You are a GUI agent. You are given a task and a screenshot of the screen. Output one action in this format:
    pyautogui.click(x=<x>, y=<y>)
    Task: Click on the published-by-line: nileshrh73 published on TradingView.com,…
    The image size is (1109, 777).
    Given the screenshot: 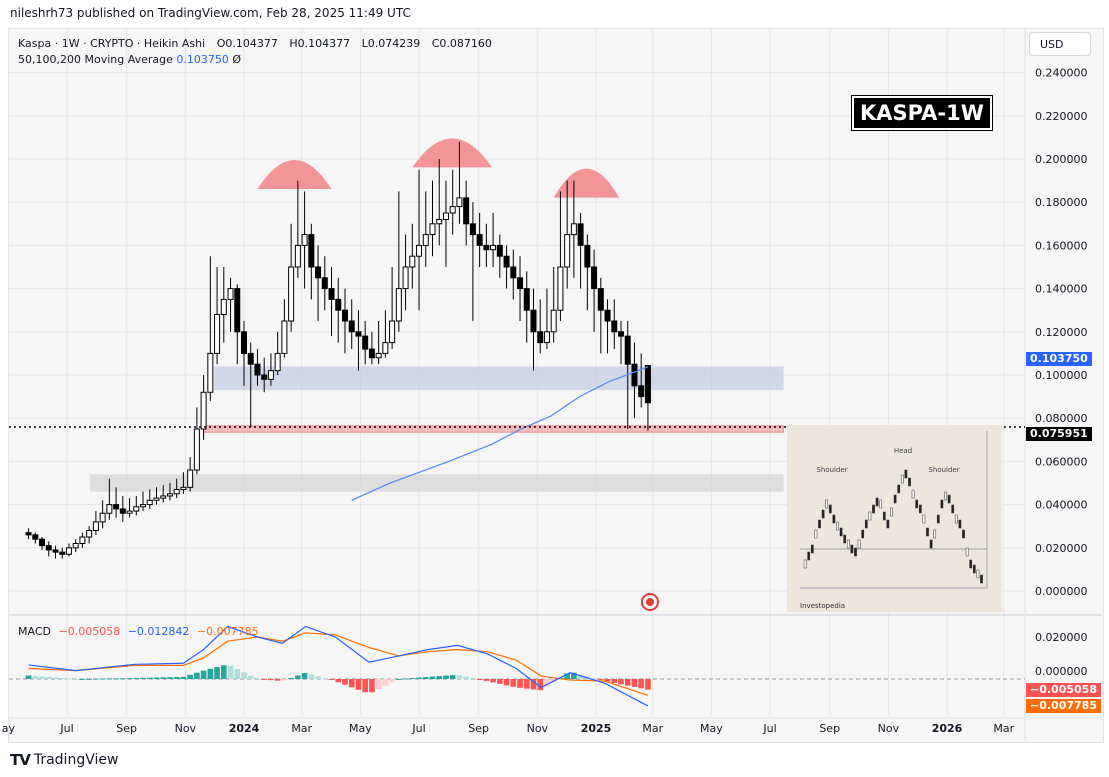 What is the action you would take?
    pyautogui.click(x=210, y=13)
    